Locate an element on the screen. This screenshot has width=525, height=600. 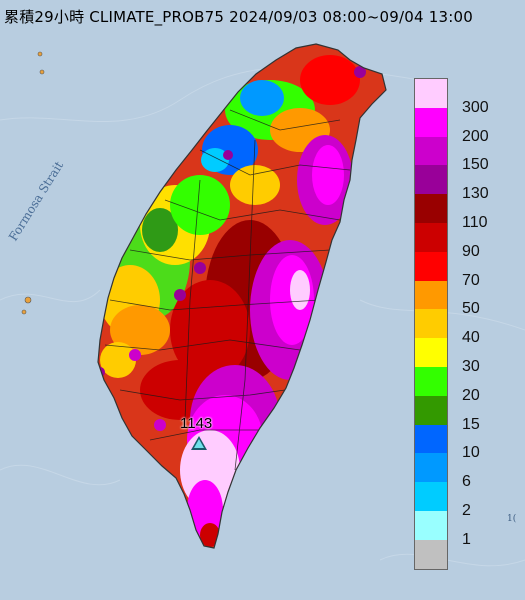
legend-label: 90 is located at coordinates (471, 251).